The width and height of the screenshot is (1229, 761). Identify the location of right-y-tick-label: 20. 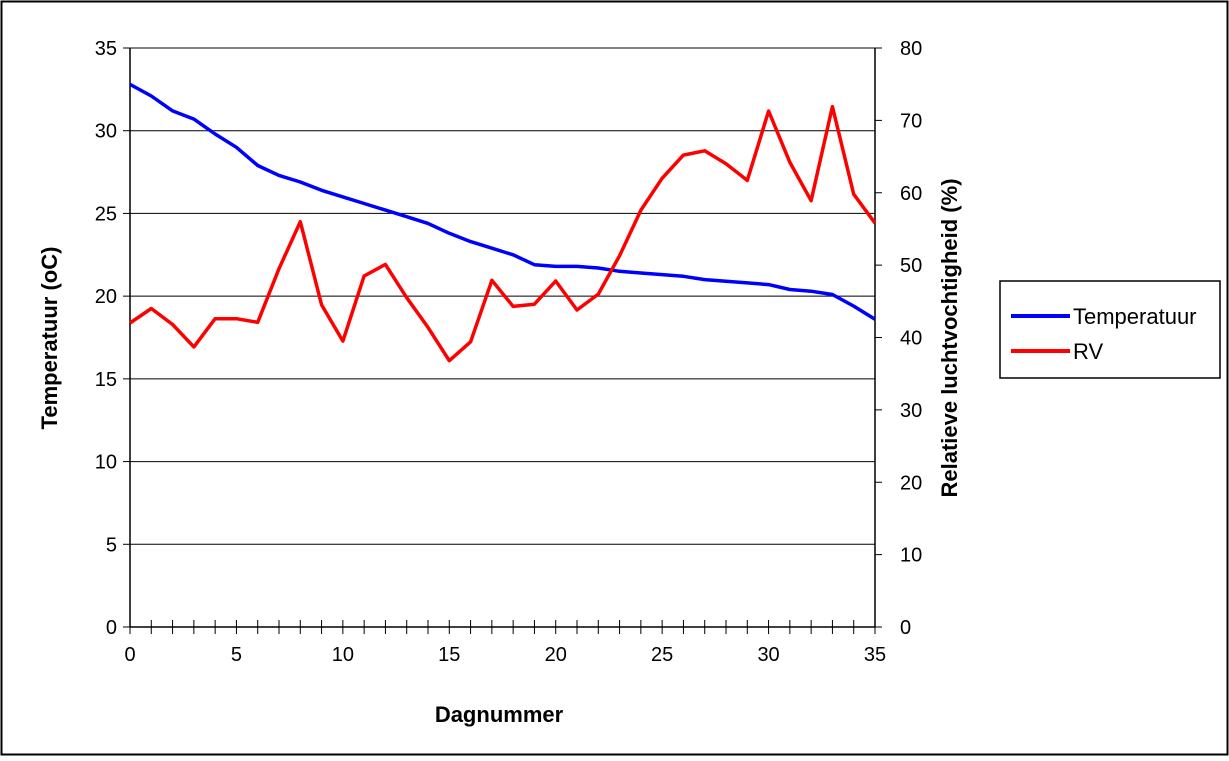
(911, 483).